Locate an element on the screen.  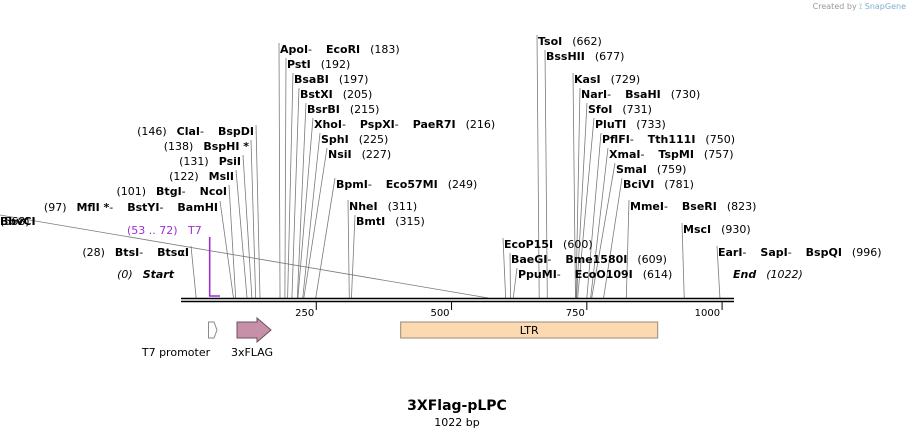
site-kasi: KasI (729) is located at coordinates (607, 79).